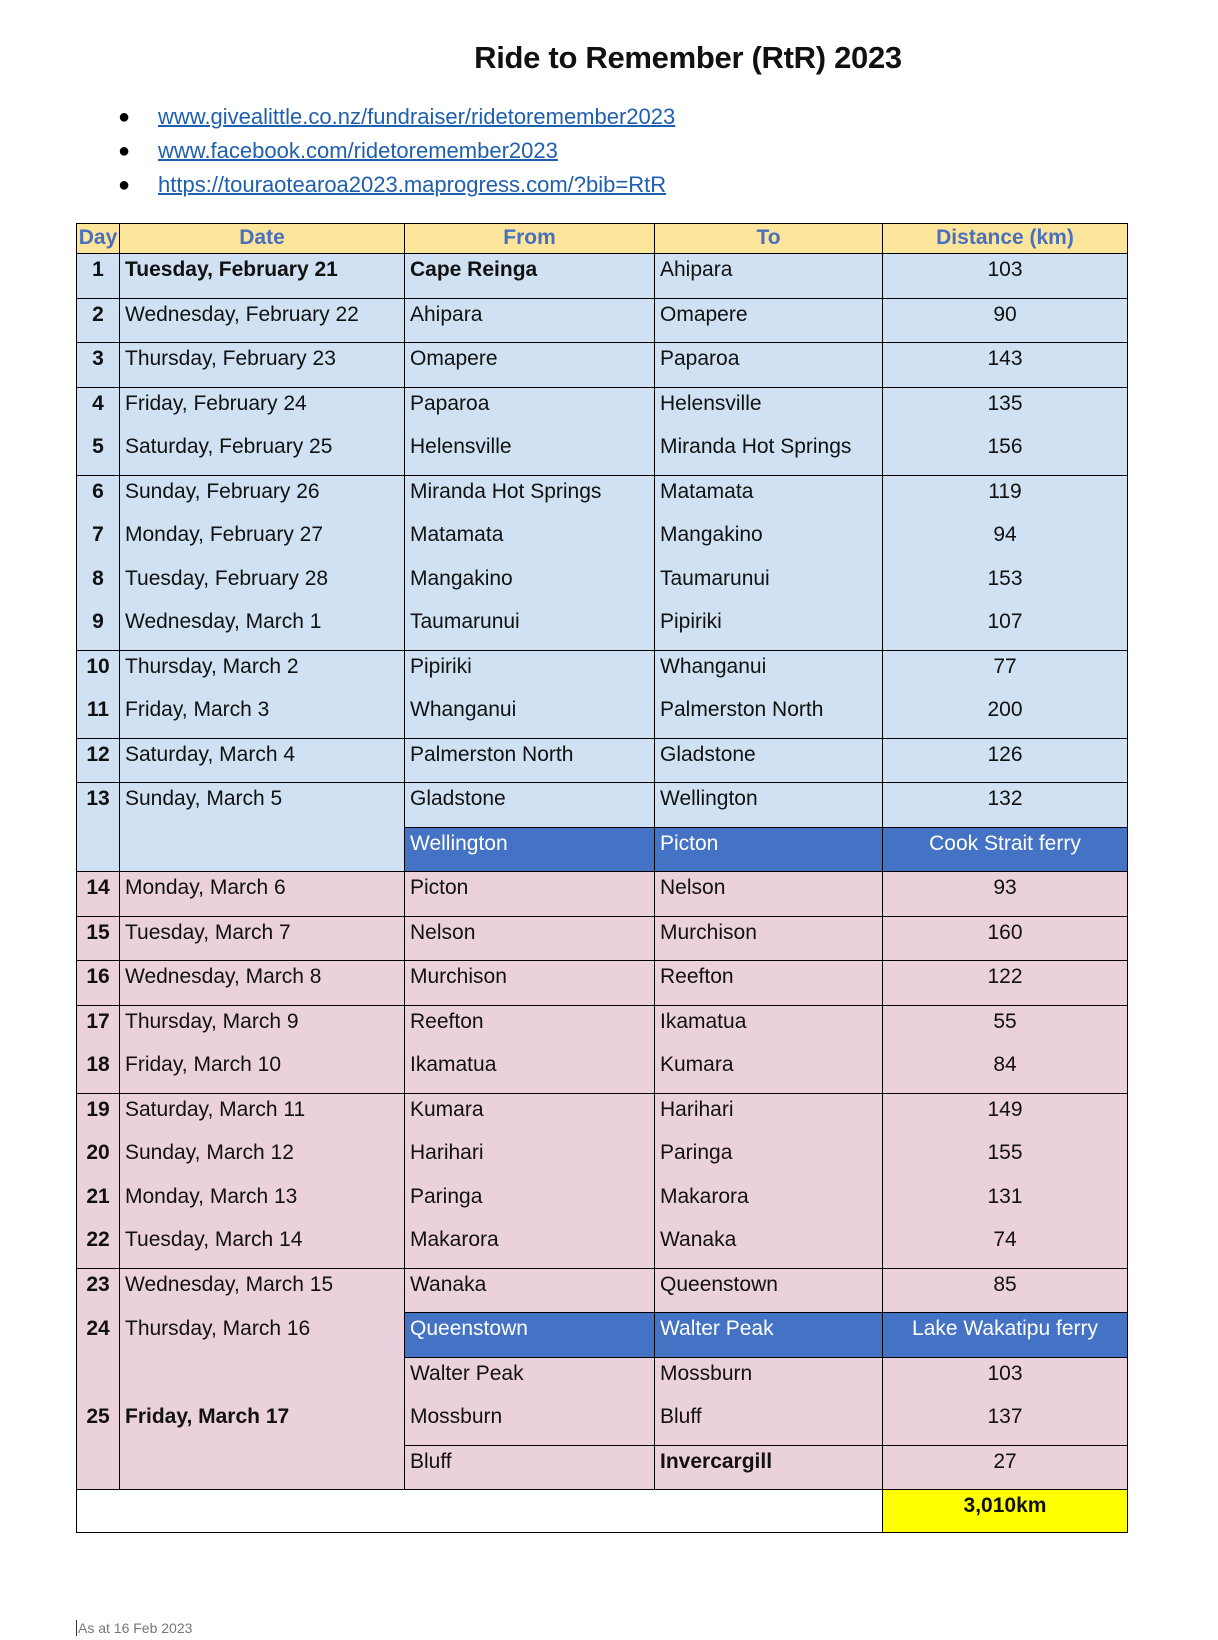  I want to click on cell-date: Friday, March 10, so click(262, 1071).